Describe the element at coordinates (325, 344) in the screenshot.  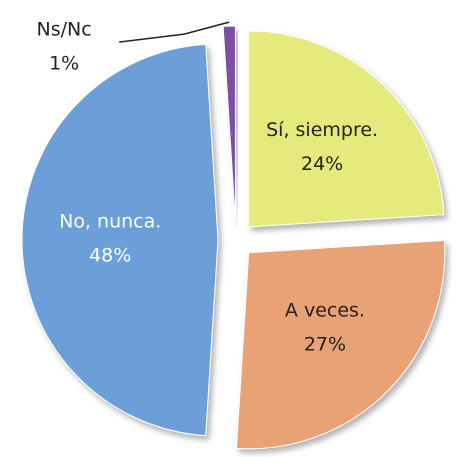
I see `slice-value-label: 27%` at that location.